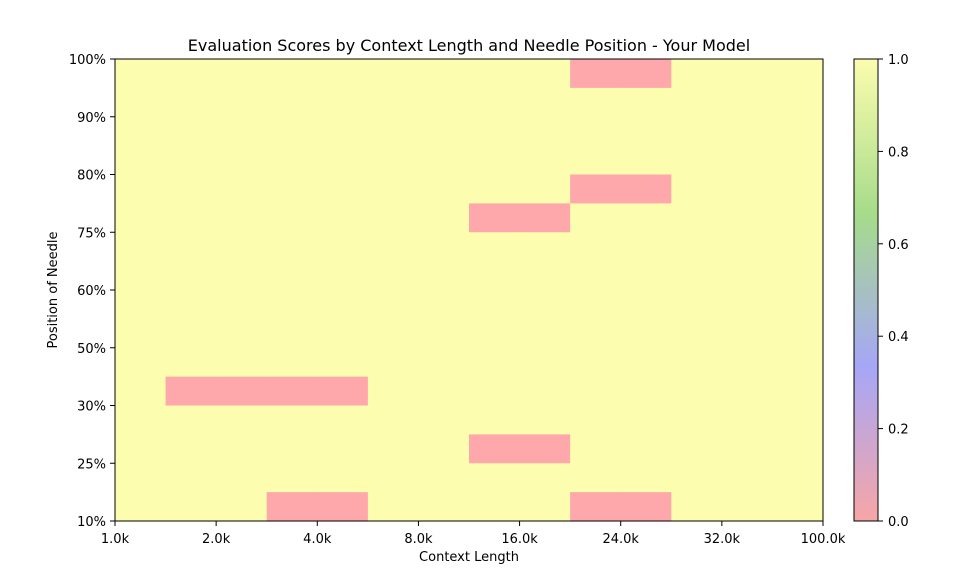 This screenshot has height=578, width=977. Describe the element at coordinates (92, 291) in the screenshot. I see `y-axis-ticks: 10% 25% 30% 50% 60% 75% 80% 90% 100%` at that location.